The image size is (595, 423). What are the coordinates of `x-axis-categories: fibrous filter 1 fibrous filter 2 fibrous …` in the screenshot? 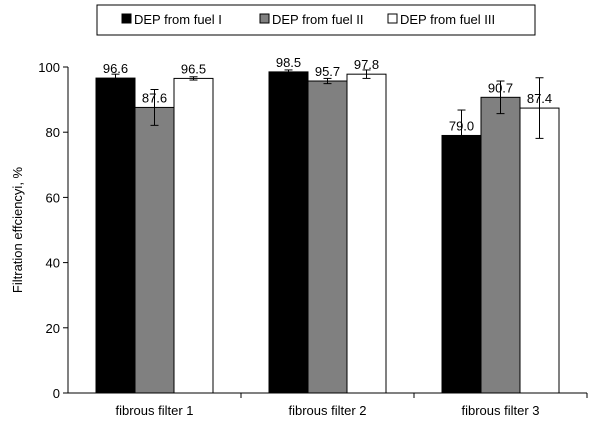 It's located at (327, 410).